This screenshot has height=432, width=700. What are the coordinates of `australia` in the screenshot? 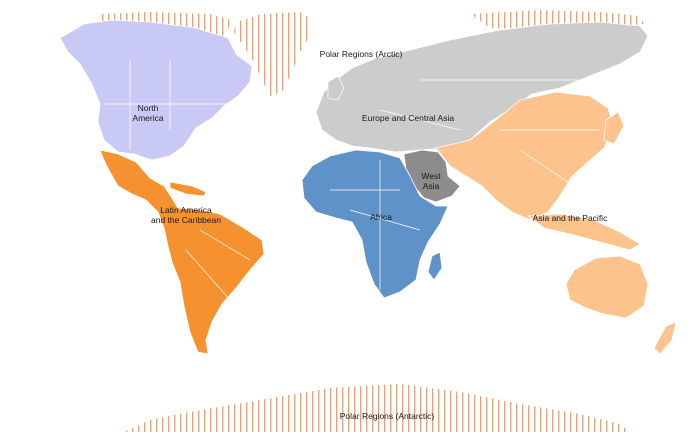 It's located at (607, 287).